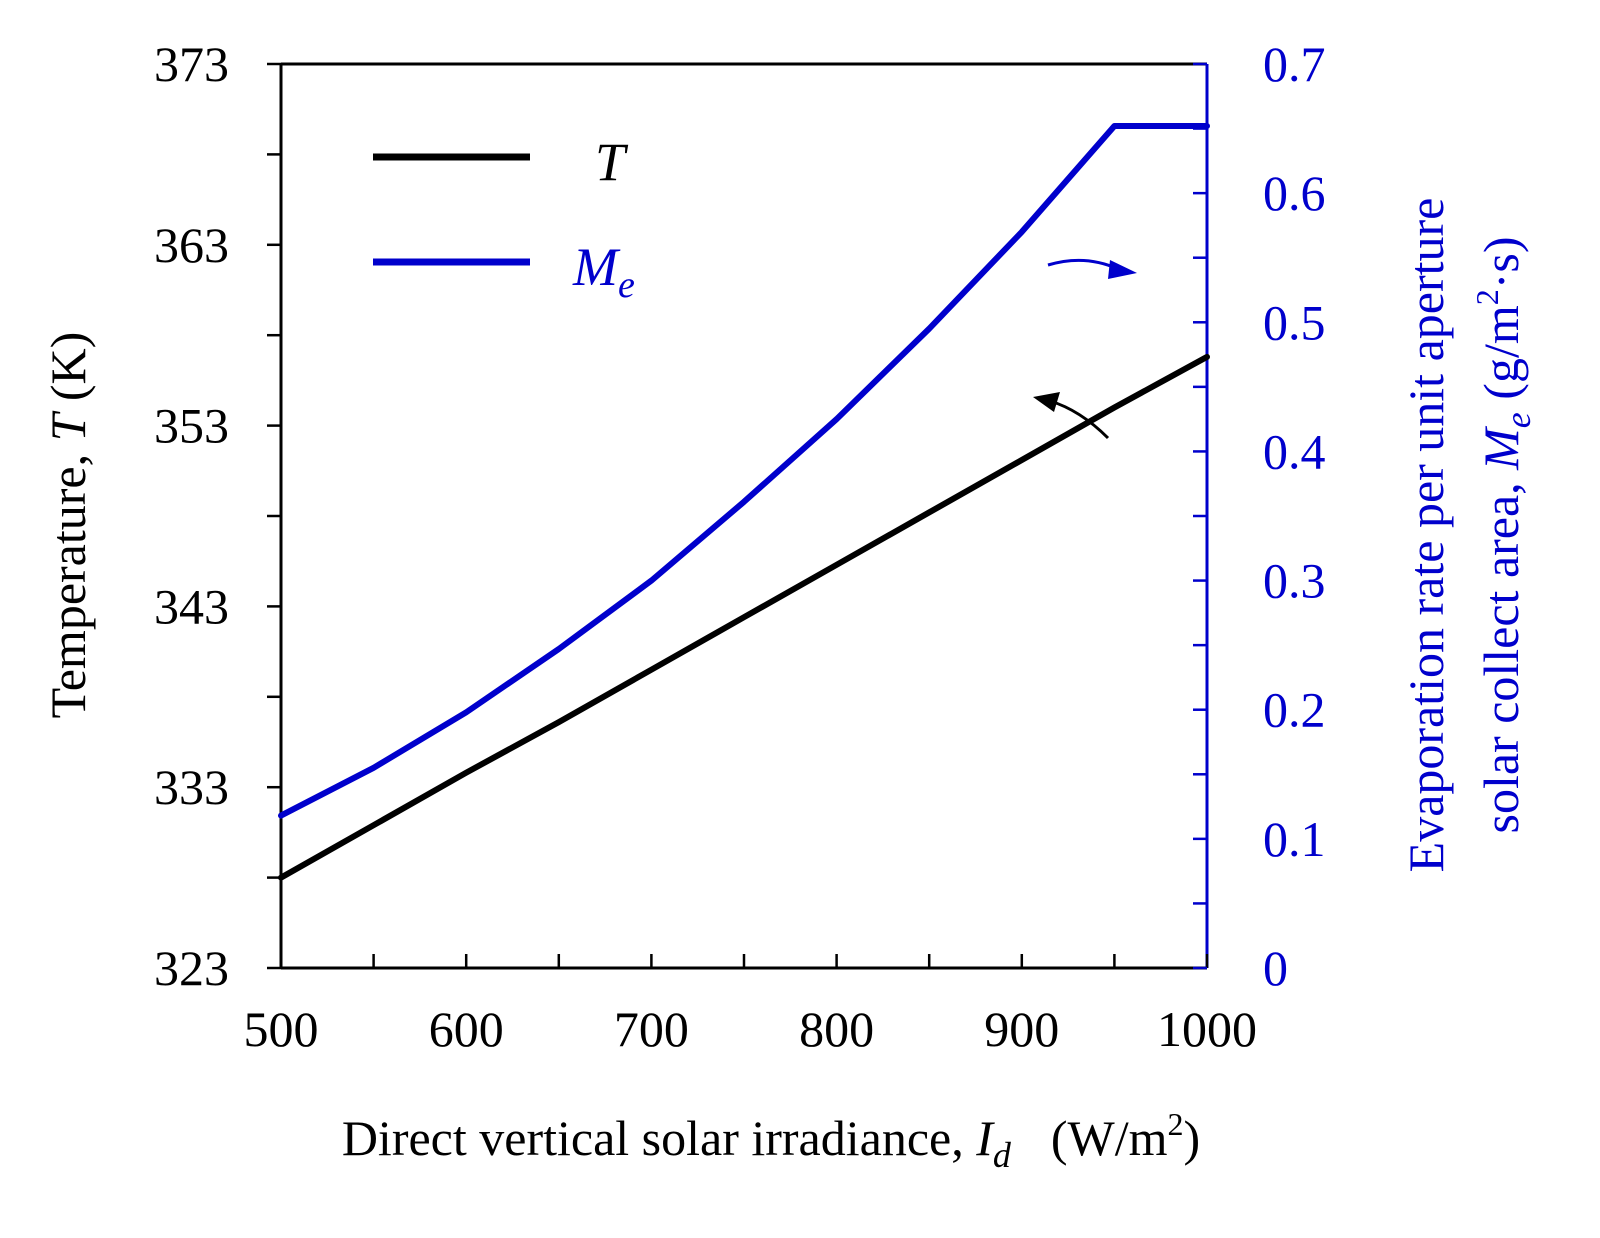 The height and width of the screenshot is (1238, 1600). Describe the element at coordinates (1294, 581) in the screenshot. I see `y-right-tick-label: 0.3` at that location.